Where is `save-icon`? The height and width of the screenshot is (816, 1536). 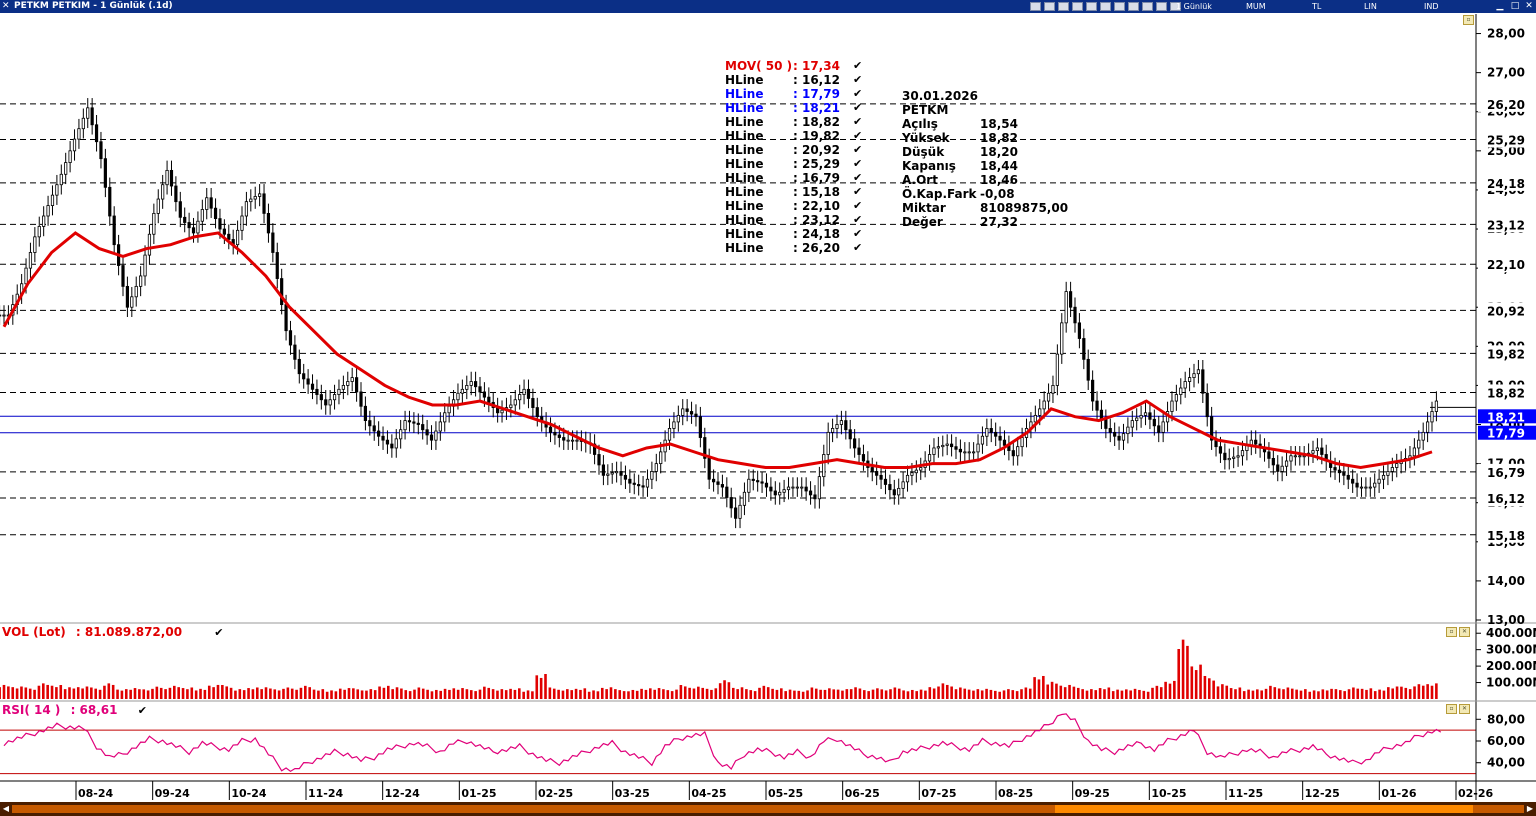 save-icon is located at coordinates (1133, 6).